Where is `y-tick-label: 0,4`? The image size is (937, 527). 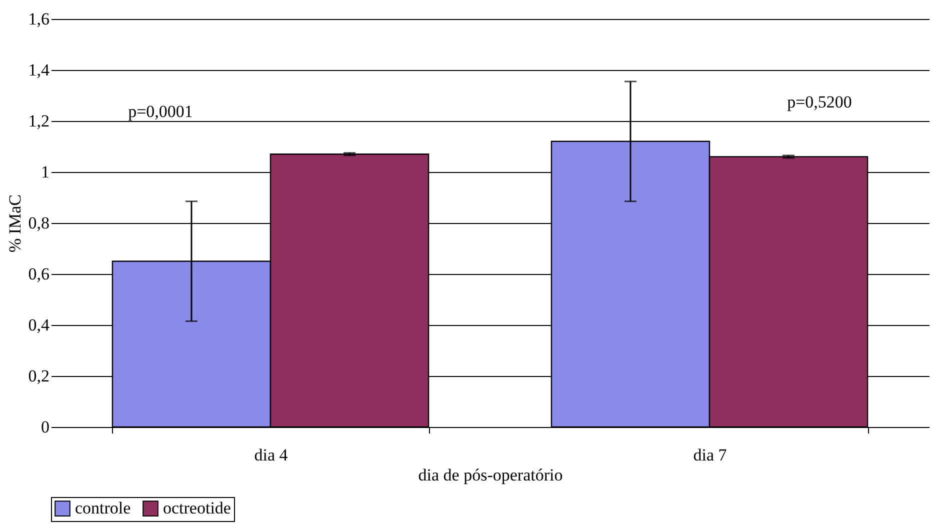
y-tick-label: 0,4 is located at coordinates (39, 325).